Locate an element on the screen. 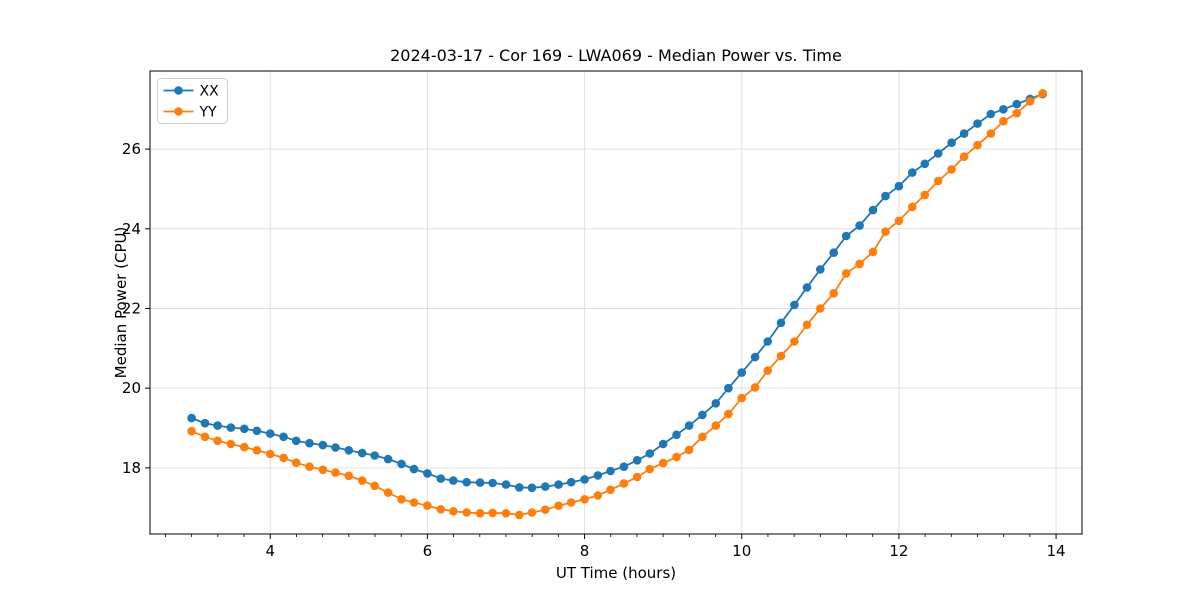 Image resolution: width=1200 pixels, height=600 pixels. legend: XX YY is located at coordinates (192, 101).